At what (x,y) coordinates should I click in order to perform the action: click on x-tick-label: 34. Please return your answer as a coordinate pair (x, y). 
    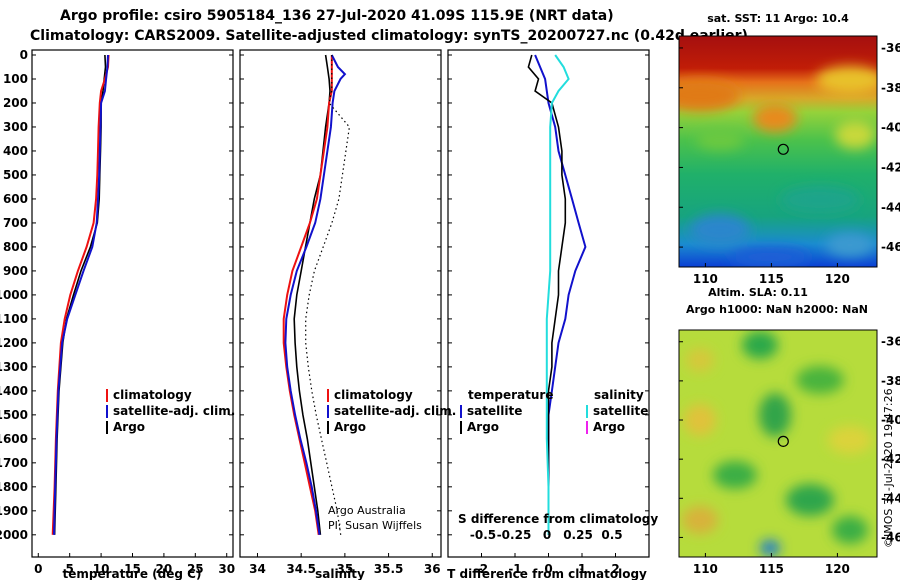
    Looking at the image, I should click on (257, 569).